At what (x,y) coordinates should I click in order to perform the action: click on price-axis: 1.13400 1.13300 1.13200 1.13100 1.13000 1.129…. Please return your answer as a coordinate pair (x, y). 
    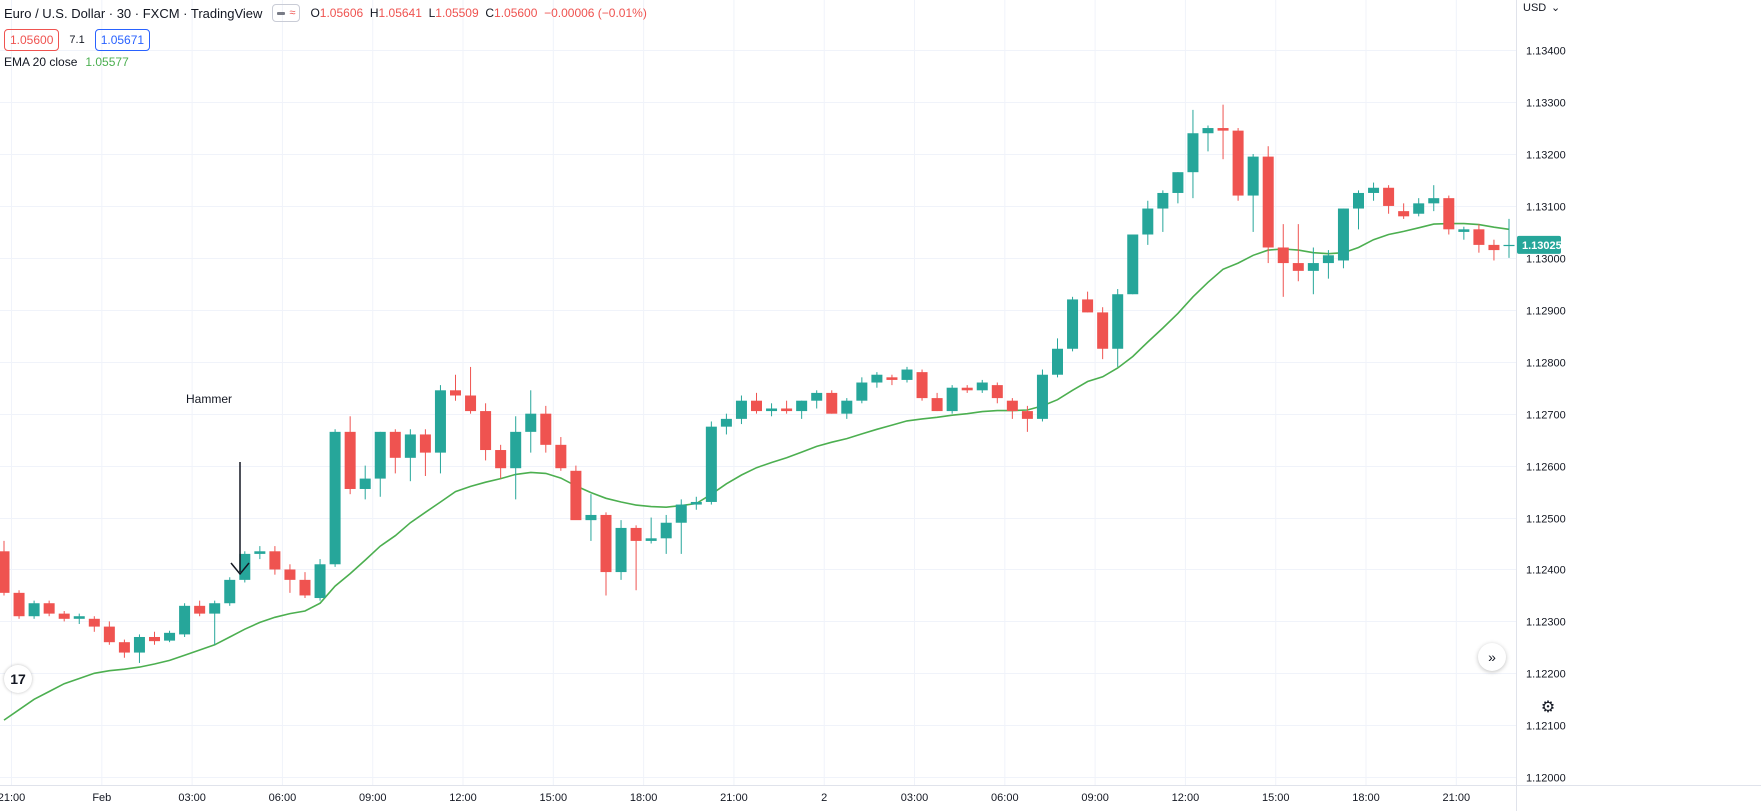
    Looking at the image, I should click on (1546, 415).